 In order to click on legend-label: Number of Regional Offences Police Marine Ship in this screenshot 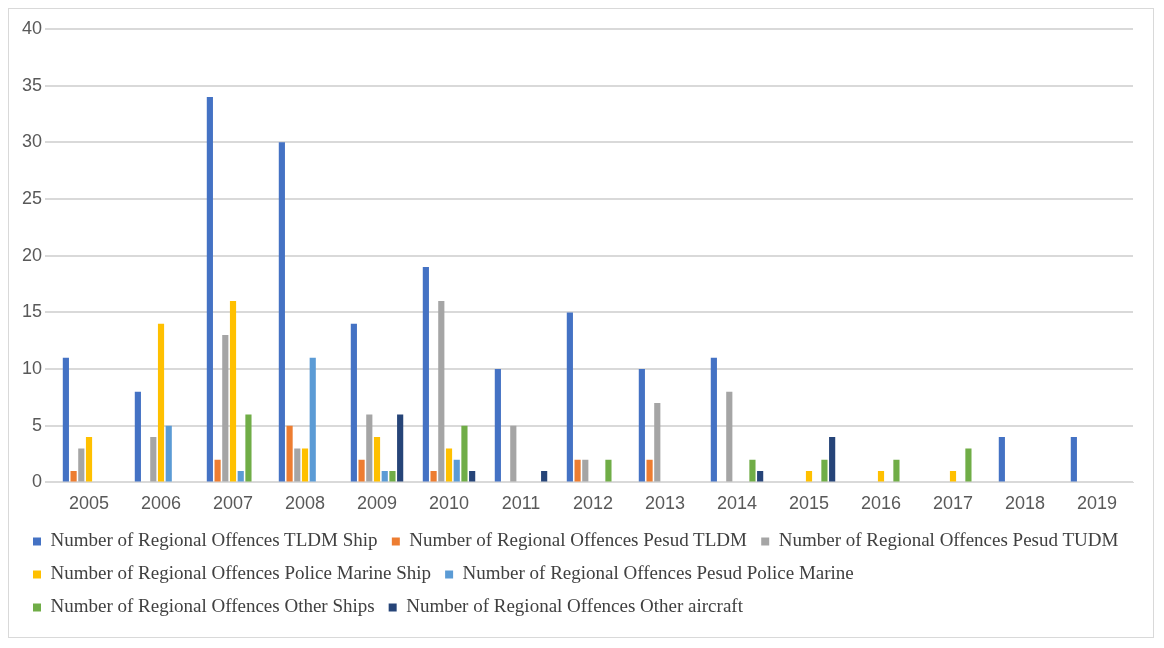, I will do `click(241, 573)`.